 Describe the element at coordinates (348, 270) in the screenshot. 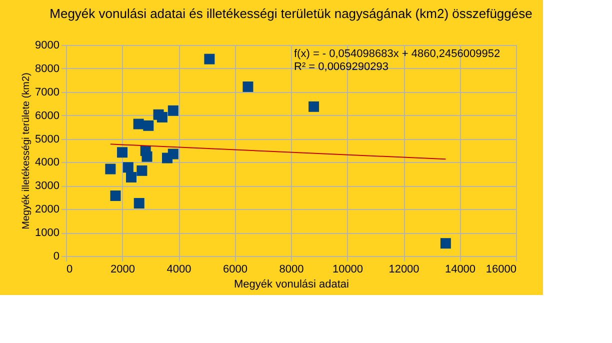

I see `x-tick-label: 10000` at that location.